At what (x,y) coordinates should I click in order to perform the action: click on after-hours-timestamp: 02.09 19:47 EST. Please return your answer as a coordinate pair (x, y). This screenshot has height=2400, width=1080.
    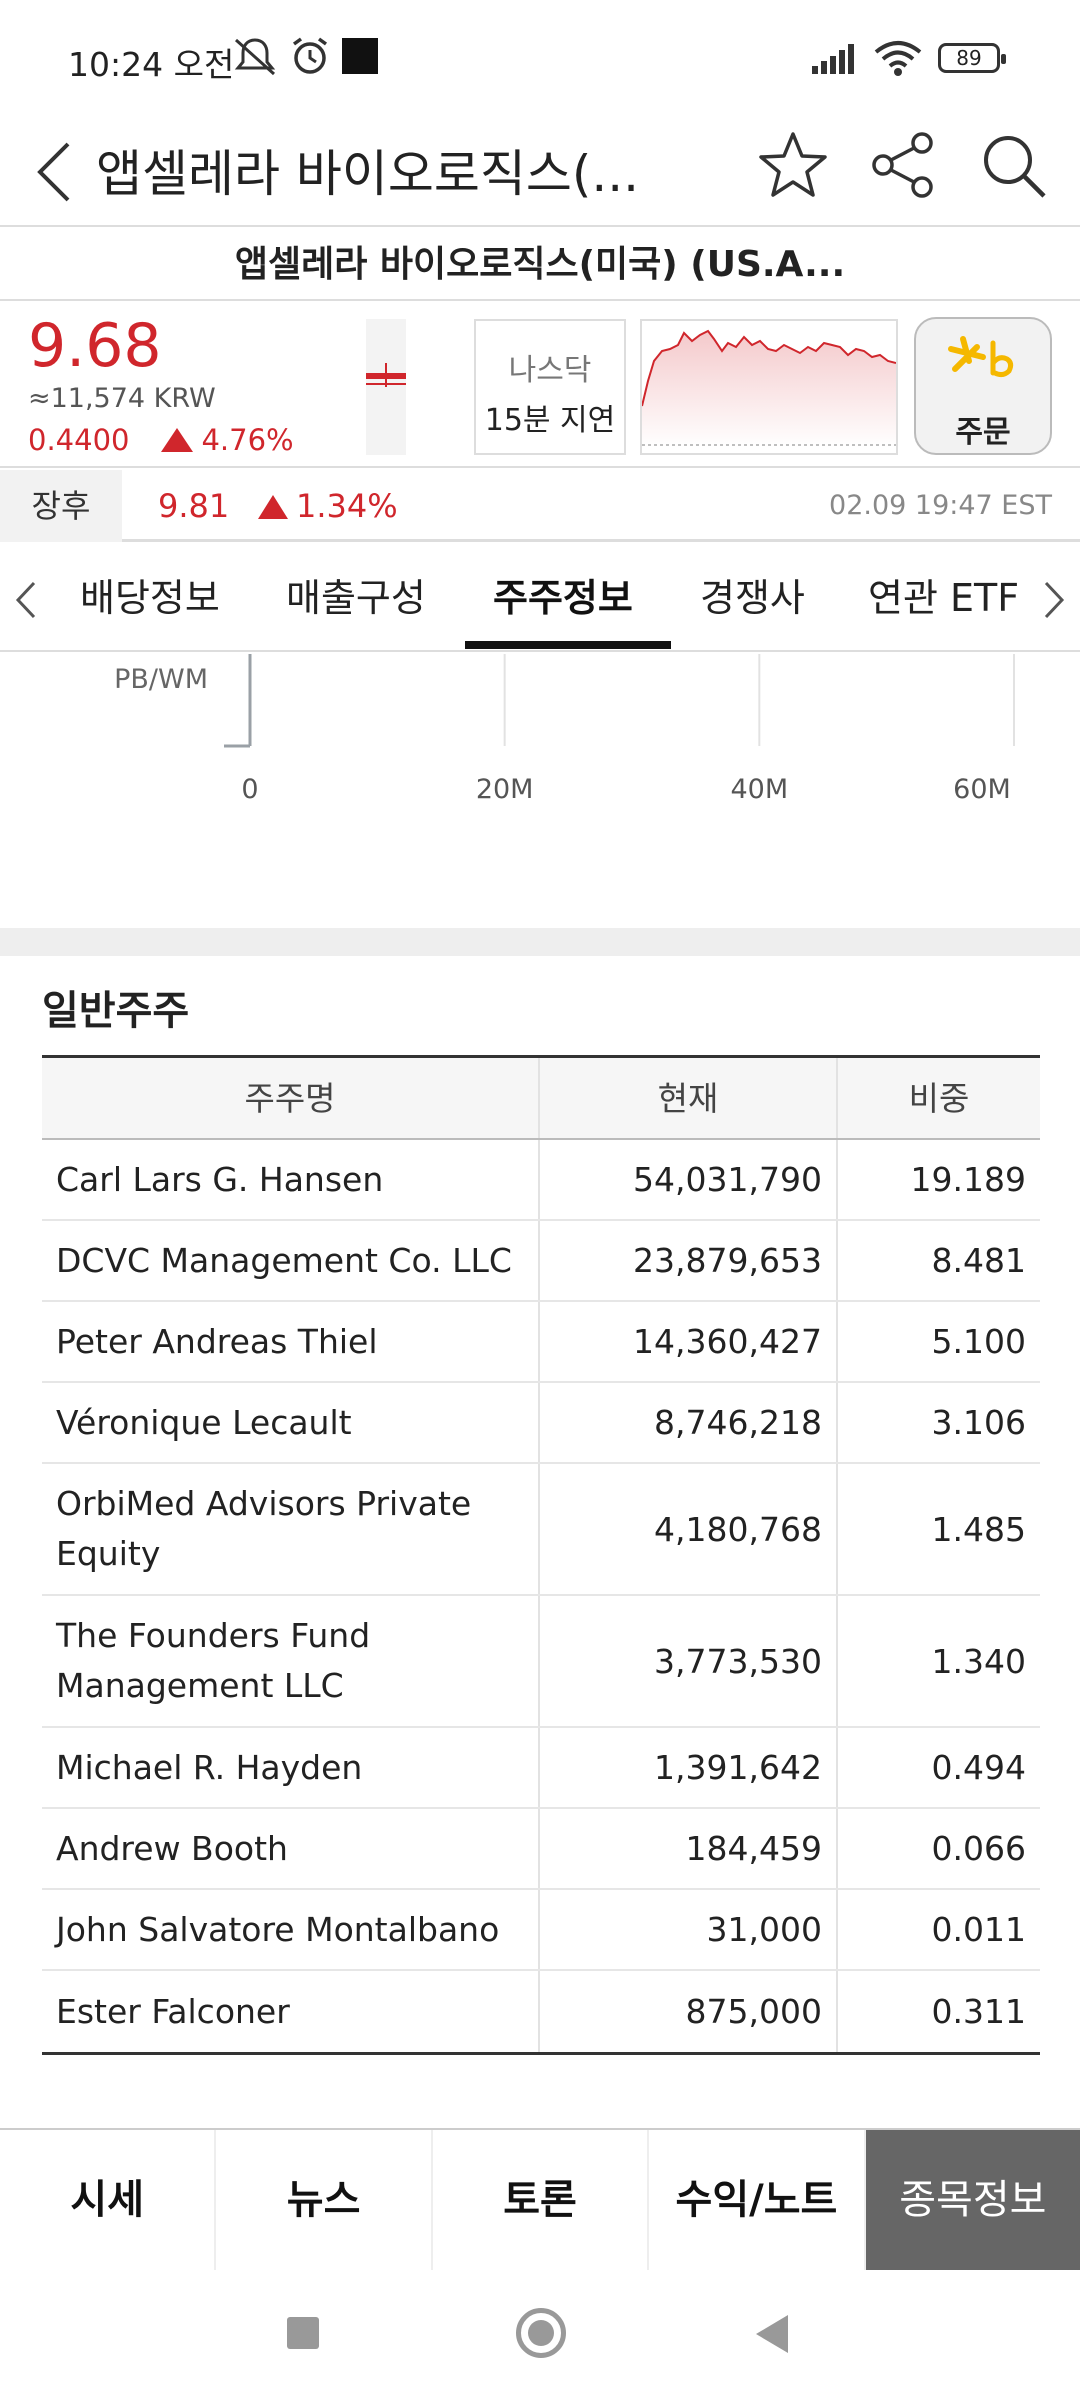
    Looking at the image, I should click on (940, 505).